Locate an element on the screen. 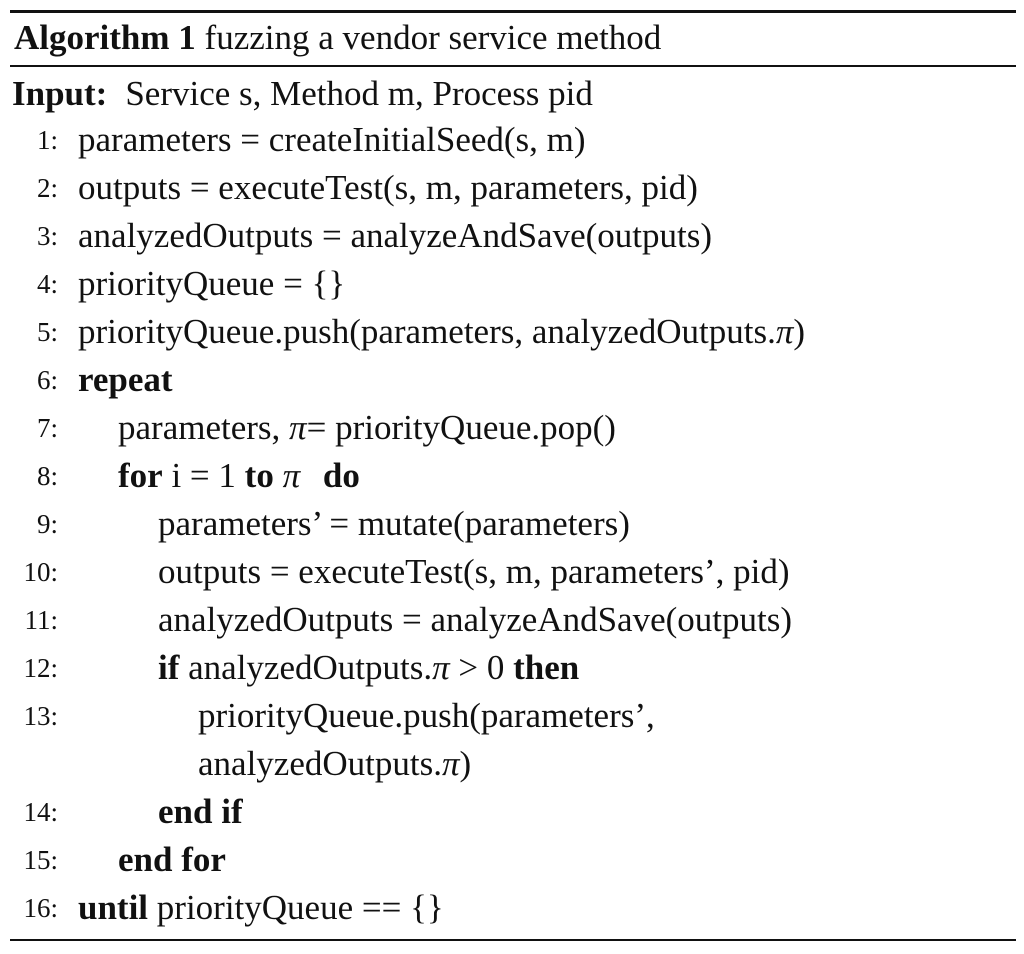  input-text: Service s, Method m, Process pid is located at coordinates (359, 93).